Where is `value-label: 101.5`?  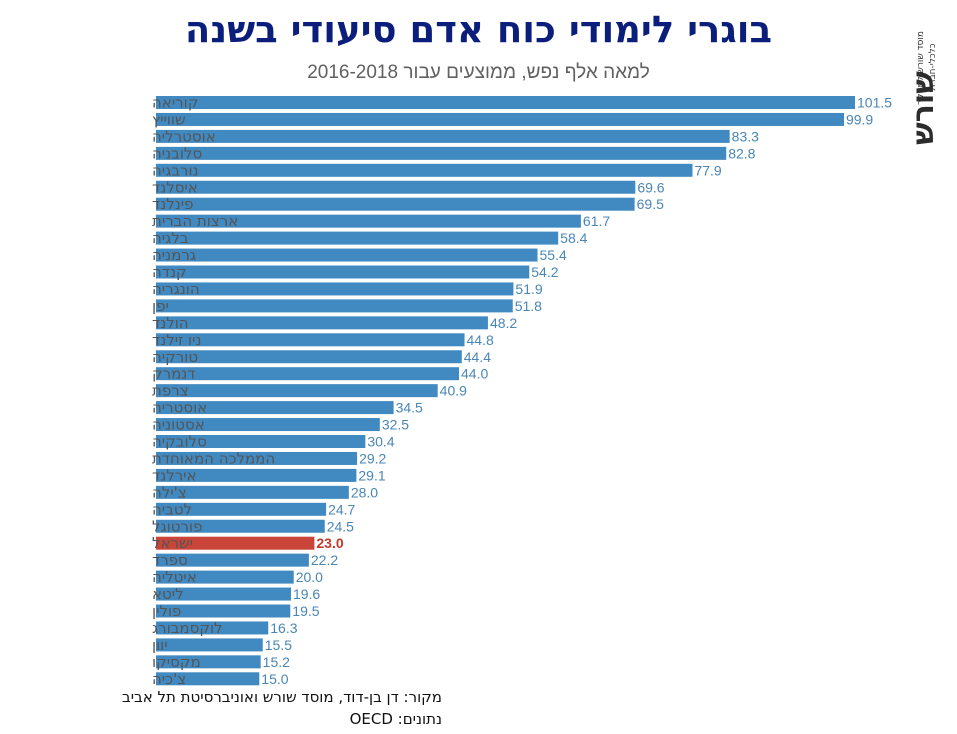
value-label: 101.5 is located at coordinates (874, 103).